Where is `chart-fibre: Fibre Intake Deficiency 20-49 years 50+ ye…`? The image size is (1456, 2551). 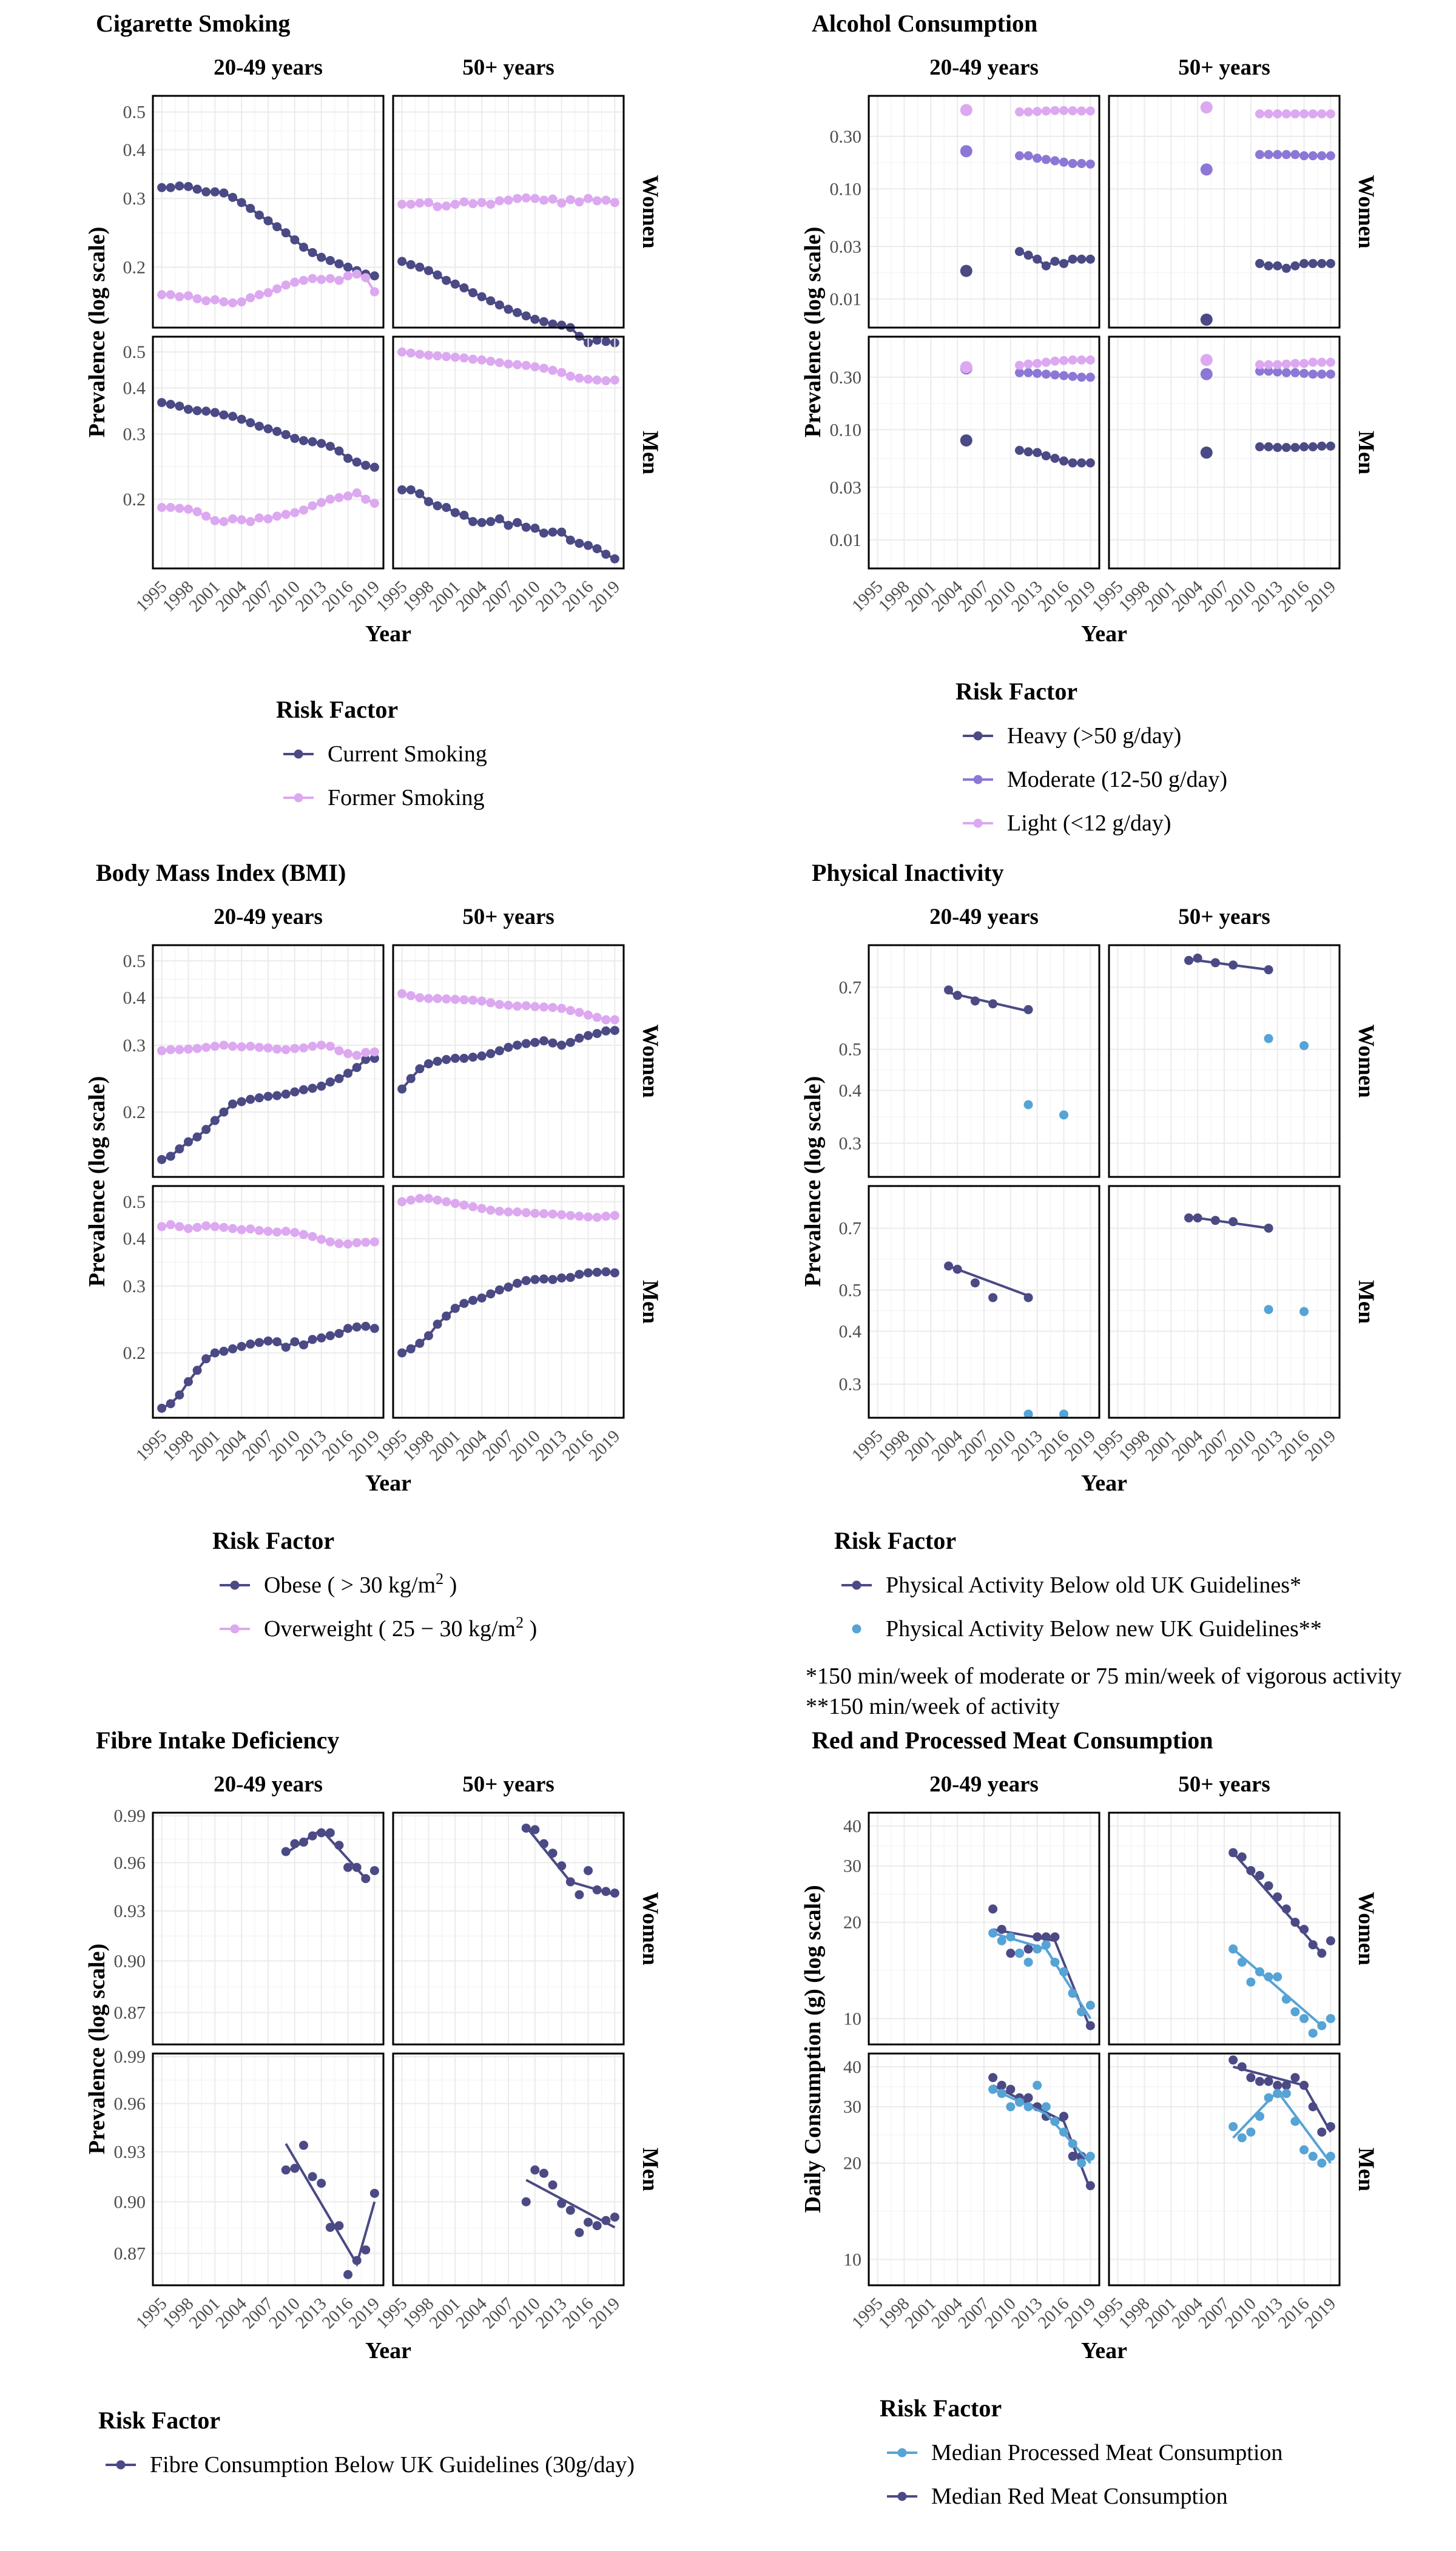
chart-fibre: Fibre Intake Deficiency 20-49 years 50+ ye… is located at coordinates (373, 2102).